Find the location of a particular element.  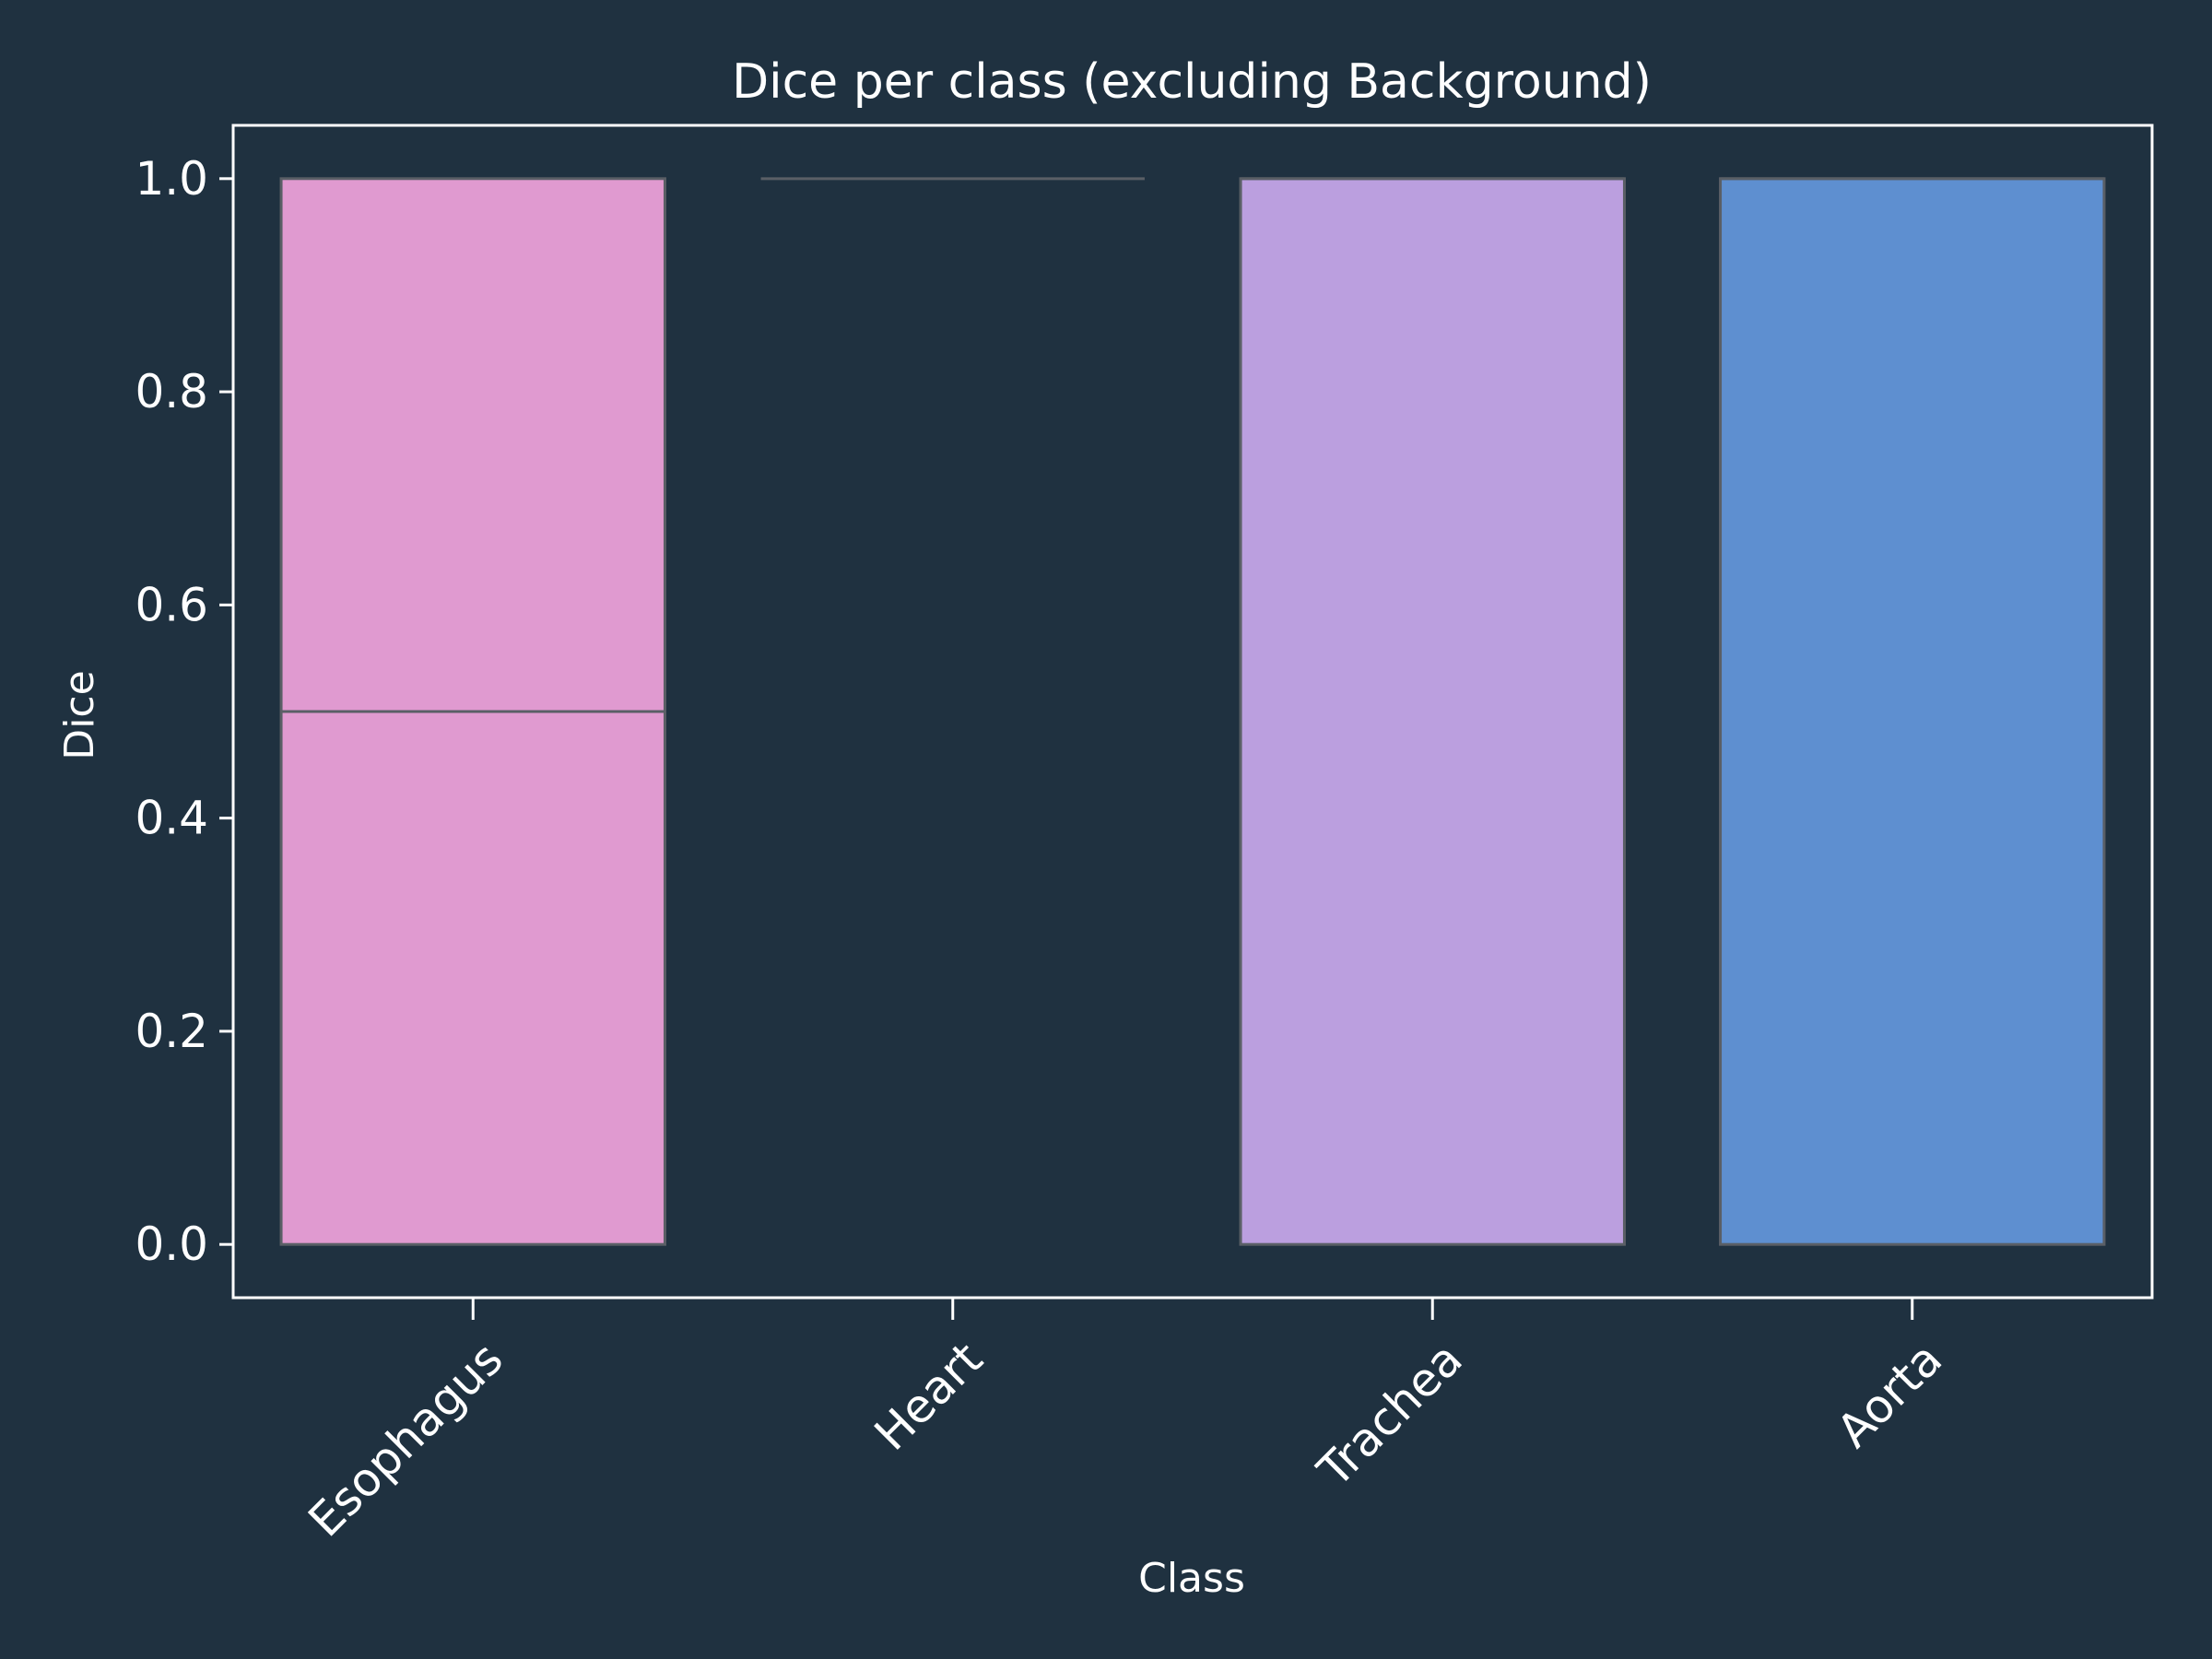

y-tick-label: 0.6 is located at coordinates (171, 604).